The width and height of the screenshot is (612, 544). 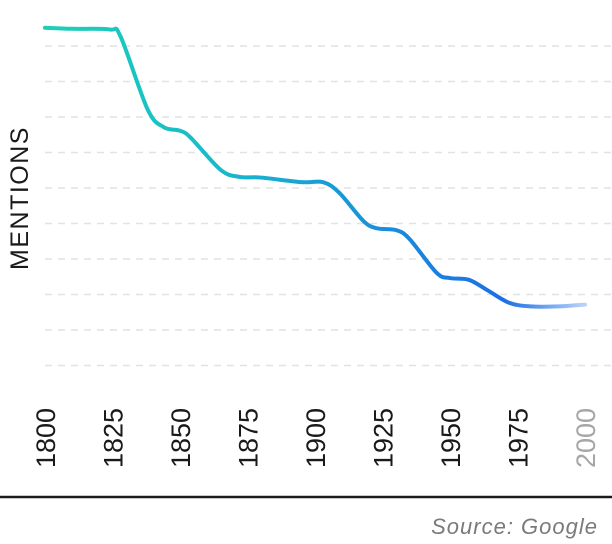 I want to click on x-tick-label: 1800, so click(x=46, y=438).